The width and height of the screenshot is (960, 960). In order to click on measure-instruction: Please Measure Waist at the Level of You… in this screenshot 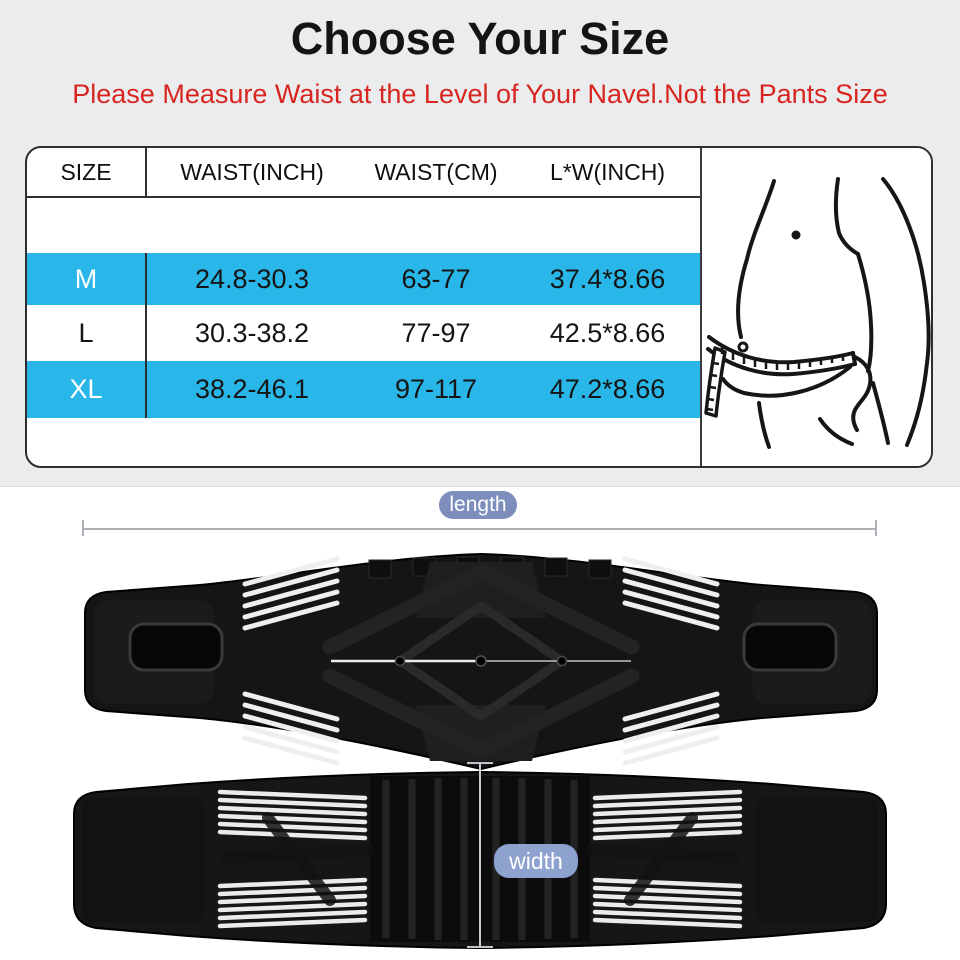, I will do `click(480, 94)`.